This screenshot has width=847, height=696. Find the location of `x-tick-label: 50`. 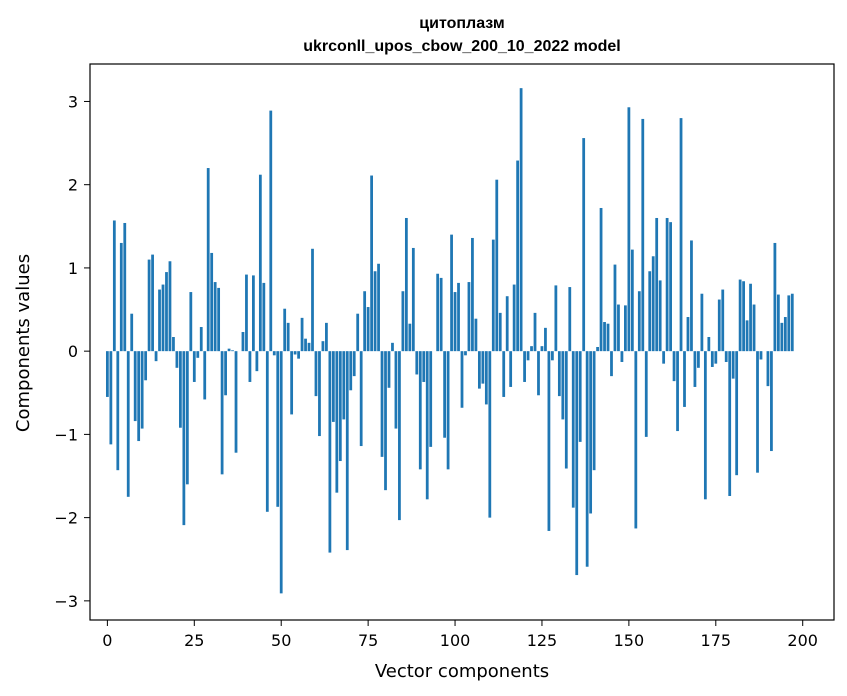

x-tick-label: 50 is located at coordinates (281, 640).